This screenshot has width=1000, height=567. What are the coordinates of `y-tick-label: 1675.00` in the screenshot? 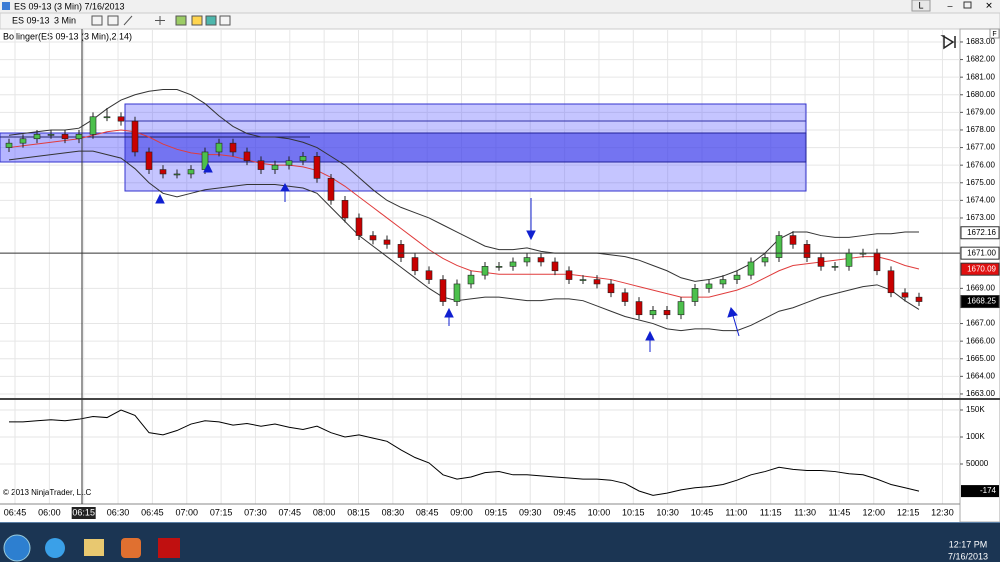 It's located at (980, 182).